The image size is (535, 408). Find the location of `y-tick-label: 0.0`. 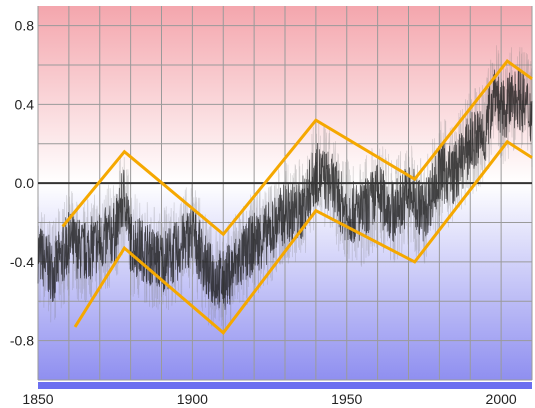

y-tick-label: 0.0 is located at coordinates (25, 183).